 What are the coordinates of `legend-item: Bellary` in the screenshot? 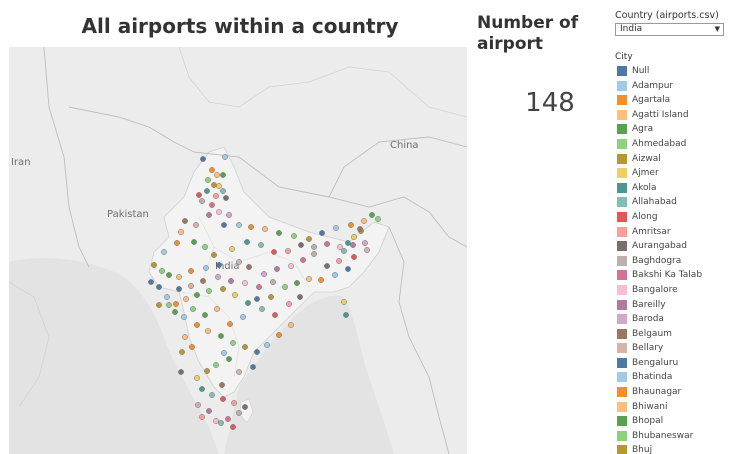 It's located at (674, 349).